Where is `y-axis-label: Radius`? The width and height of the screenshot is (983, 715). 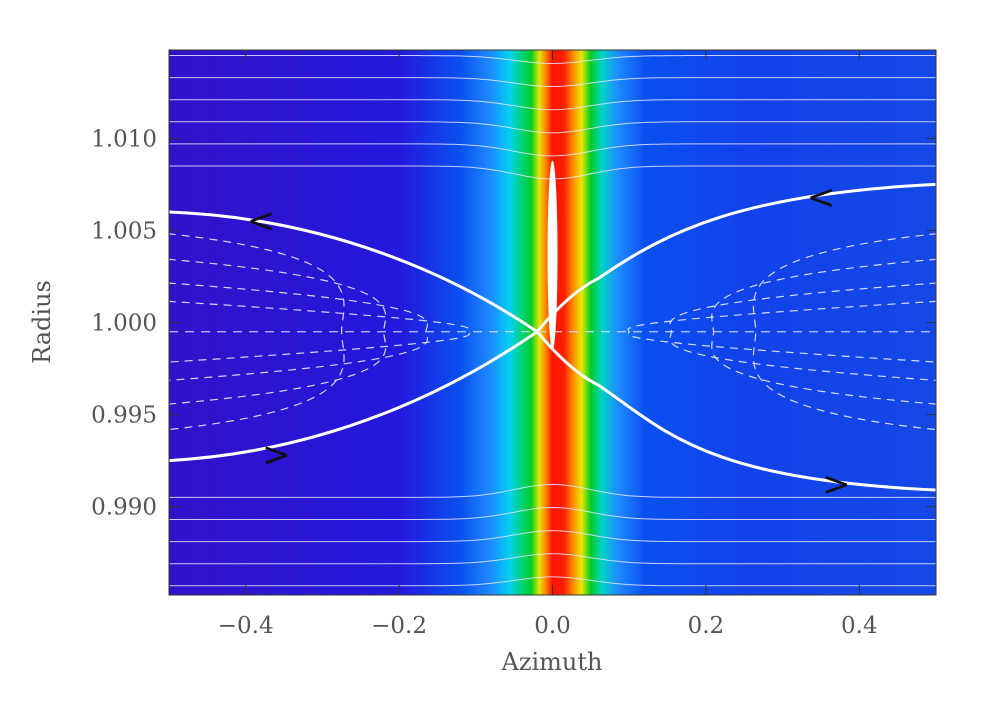 y-axis-label: Radius is located at coordinates (42, 322).